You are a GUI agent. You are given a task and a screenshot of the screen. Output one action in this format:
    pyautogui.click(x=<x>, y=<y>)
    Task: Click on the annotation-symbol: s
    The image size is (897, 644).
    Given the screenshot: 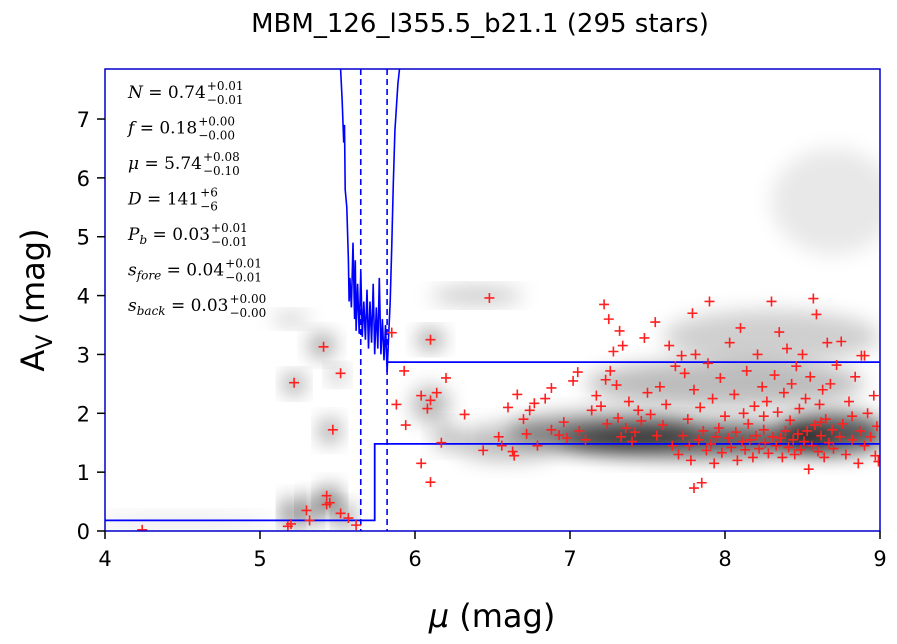 What is the action you would take?
    pyautogui.click(x=132, y=271)
    